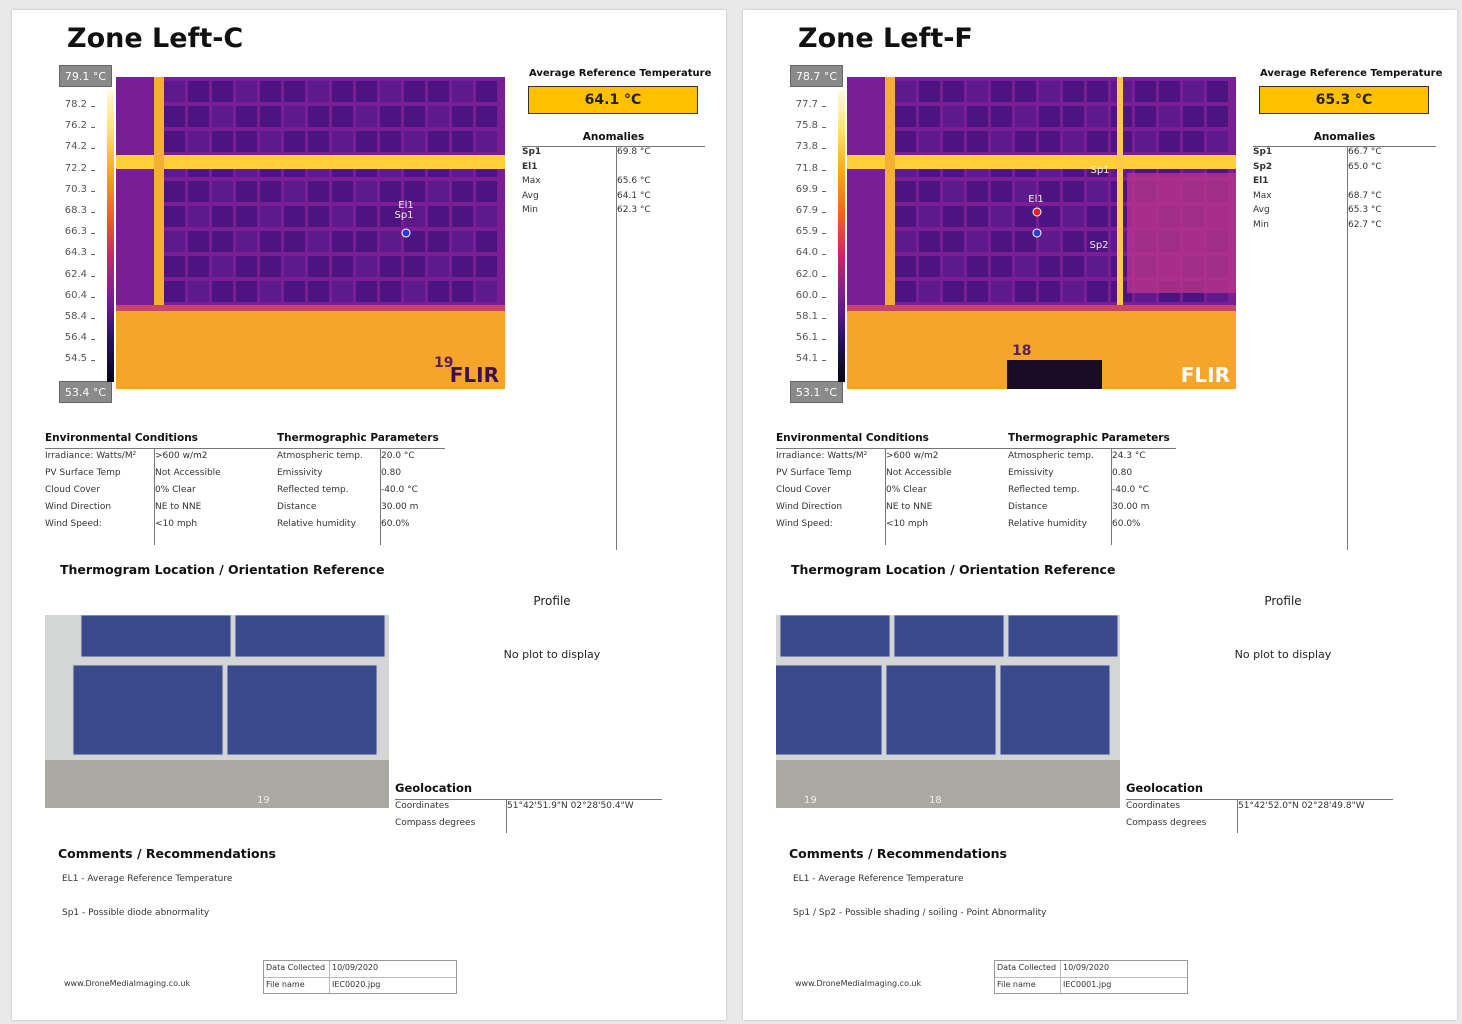 The height and width of the screenshot is (1024, 1462). What do you see at coordinates (75, 189) in the screenshot?
I see `scale-tick-label: 70.3` at bounding box center [75, 189].